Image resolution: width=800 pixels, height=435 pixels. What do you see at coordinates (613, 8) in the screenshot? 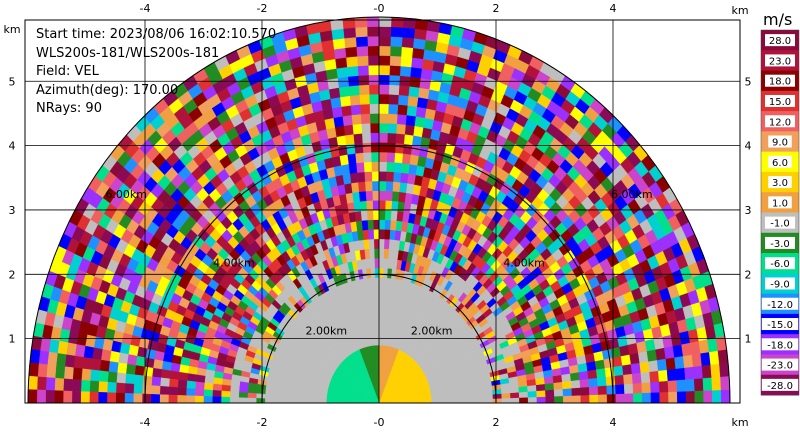
I see `x-tick-label: 4` at bounding box center [613, 8].